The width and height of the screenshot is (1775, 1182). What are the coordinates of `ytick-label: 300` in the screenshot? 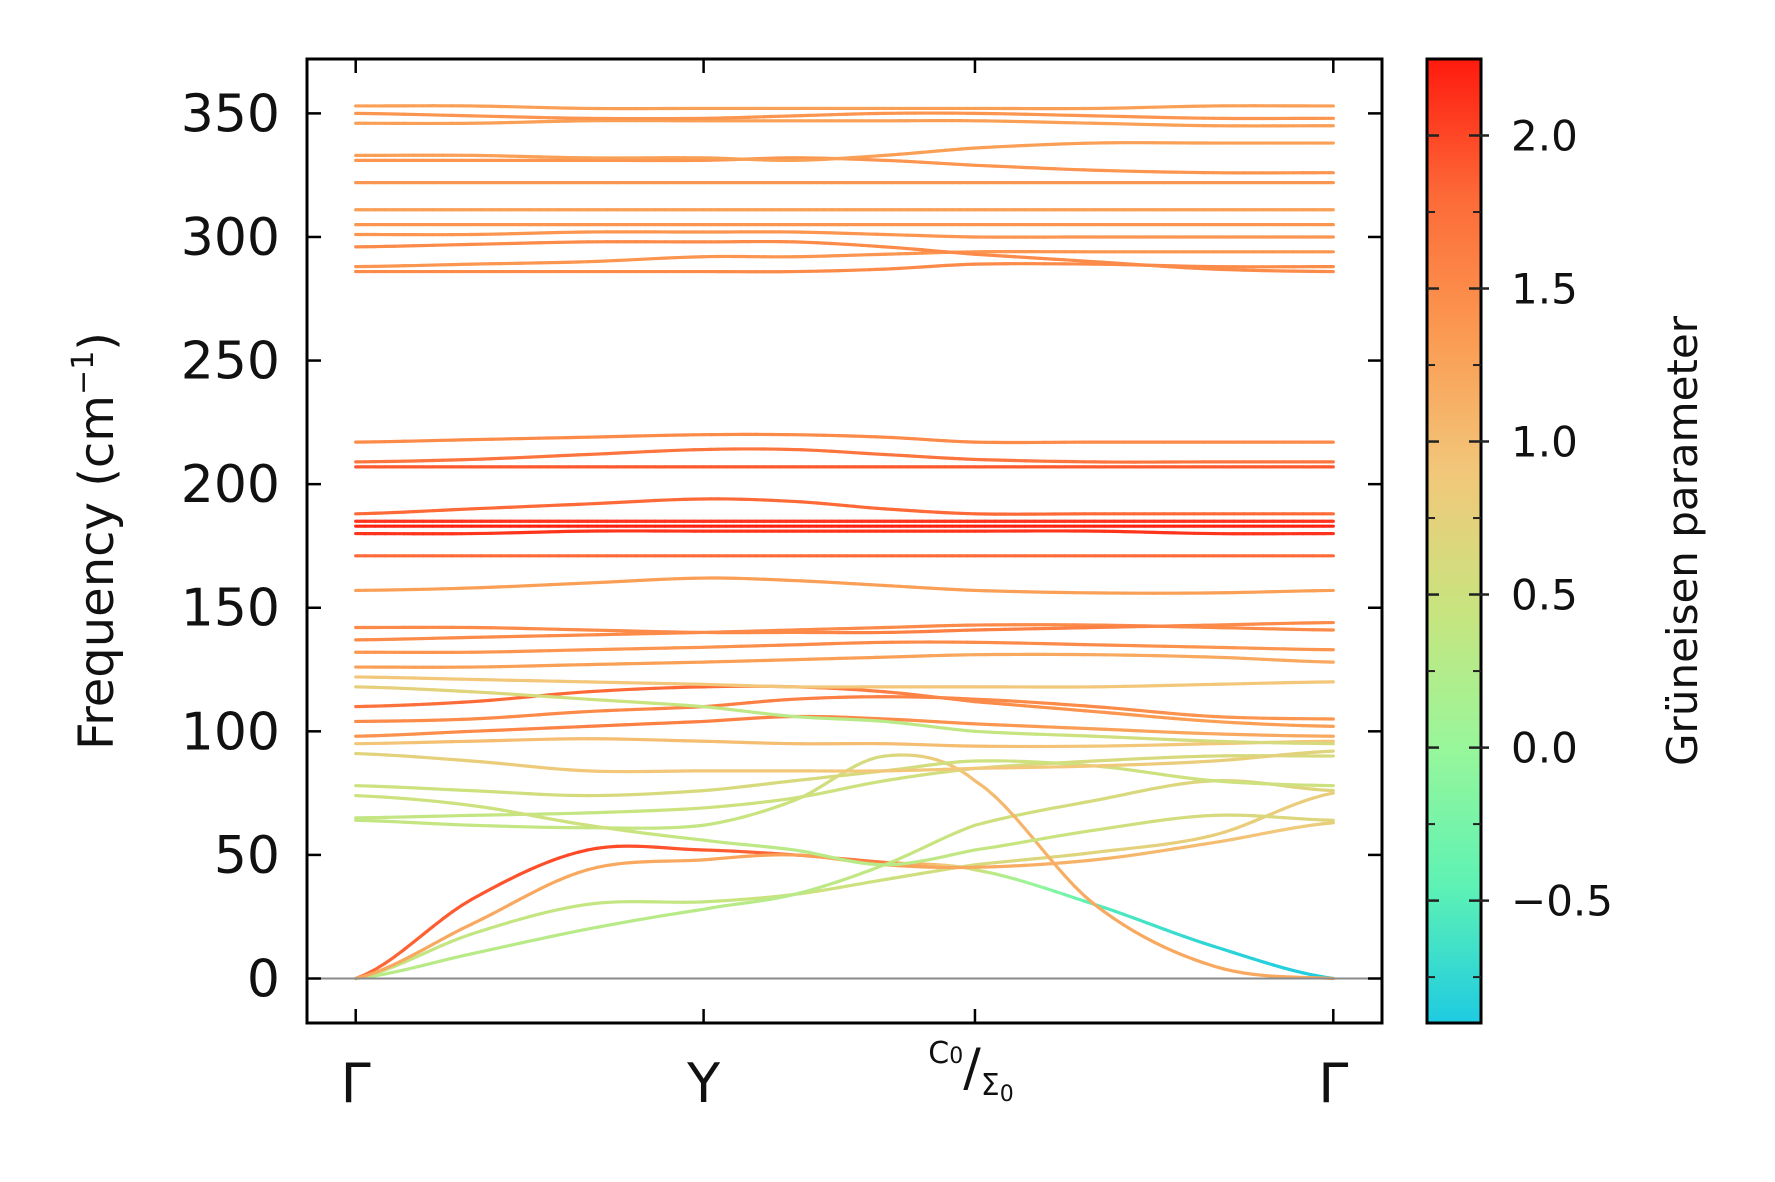 It's located at (230, 238).